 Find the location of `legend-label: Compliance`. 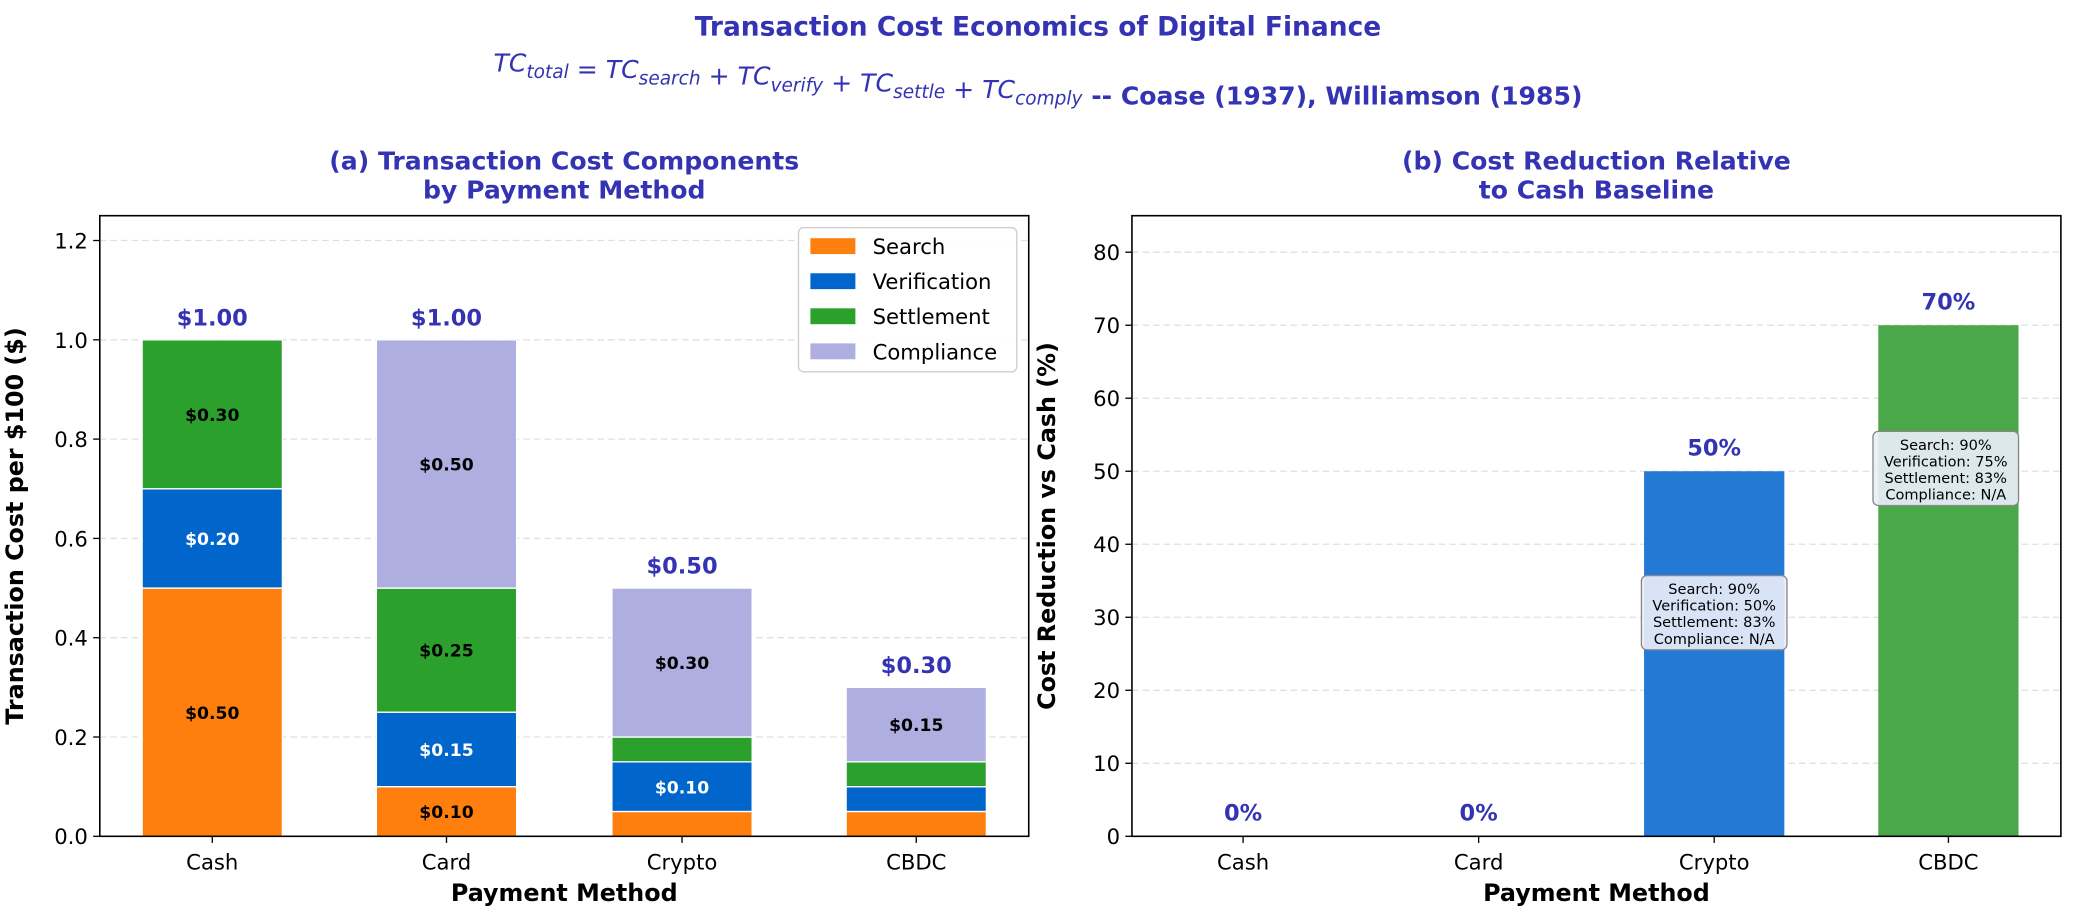

legend-label: Compliance is located at coordinates (935, 351).